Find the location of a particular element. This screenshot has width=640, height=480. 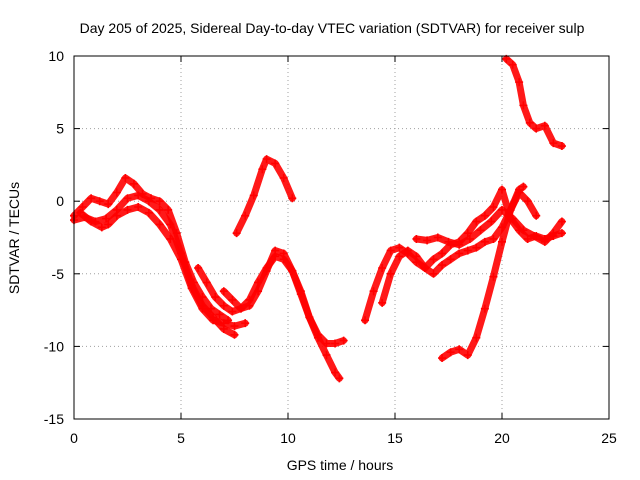

y-tick-label: 0 is located at coordinates (60, 201).